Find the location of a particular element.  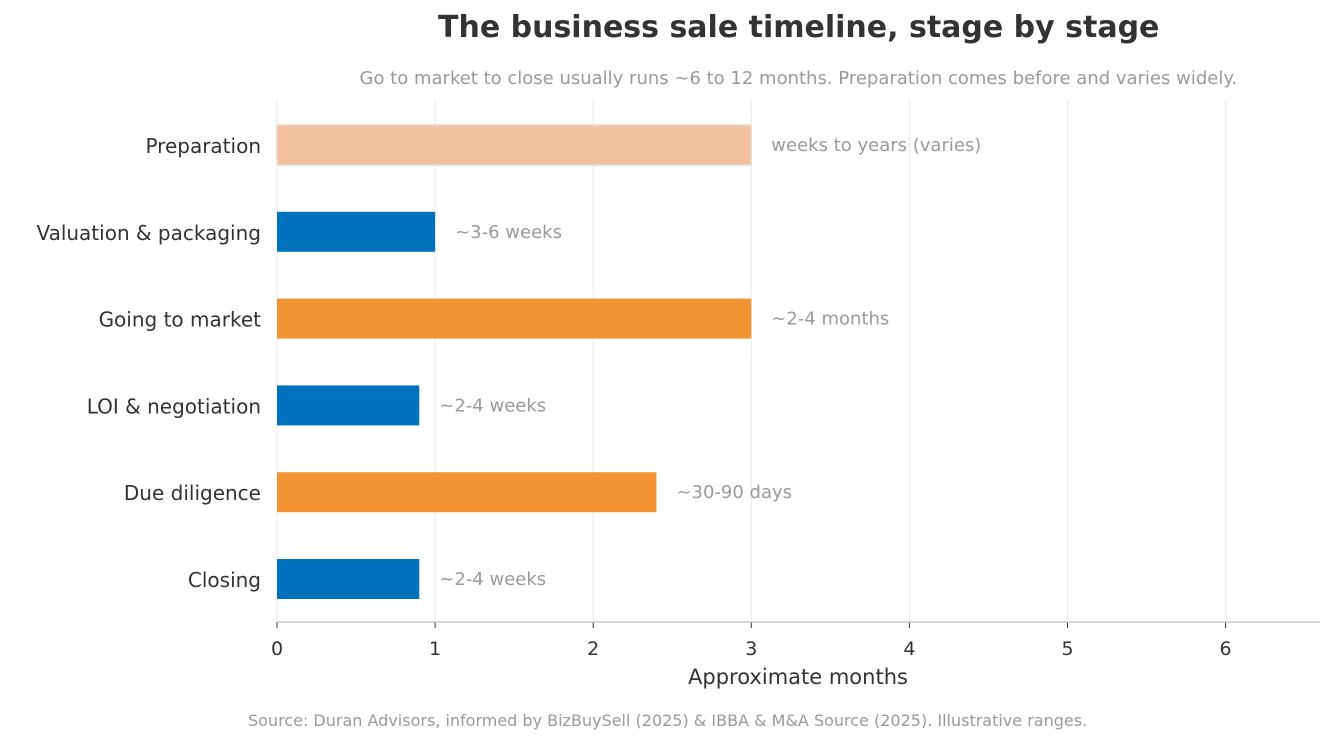

category-label: Due diligence is located at coordinates (192, 493).